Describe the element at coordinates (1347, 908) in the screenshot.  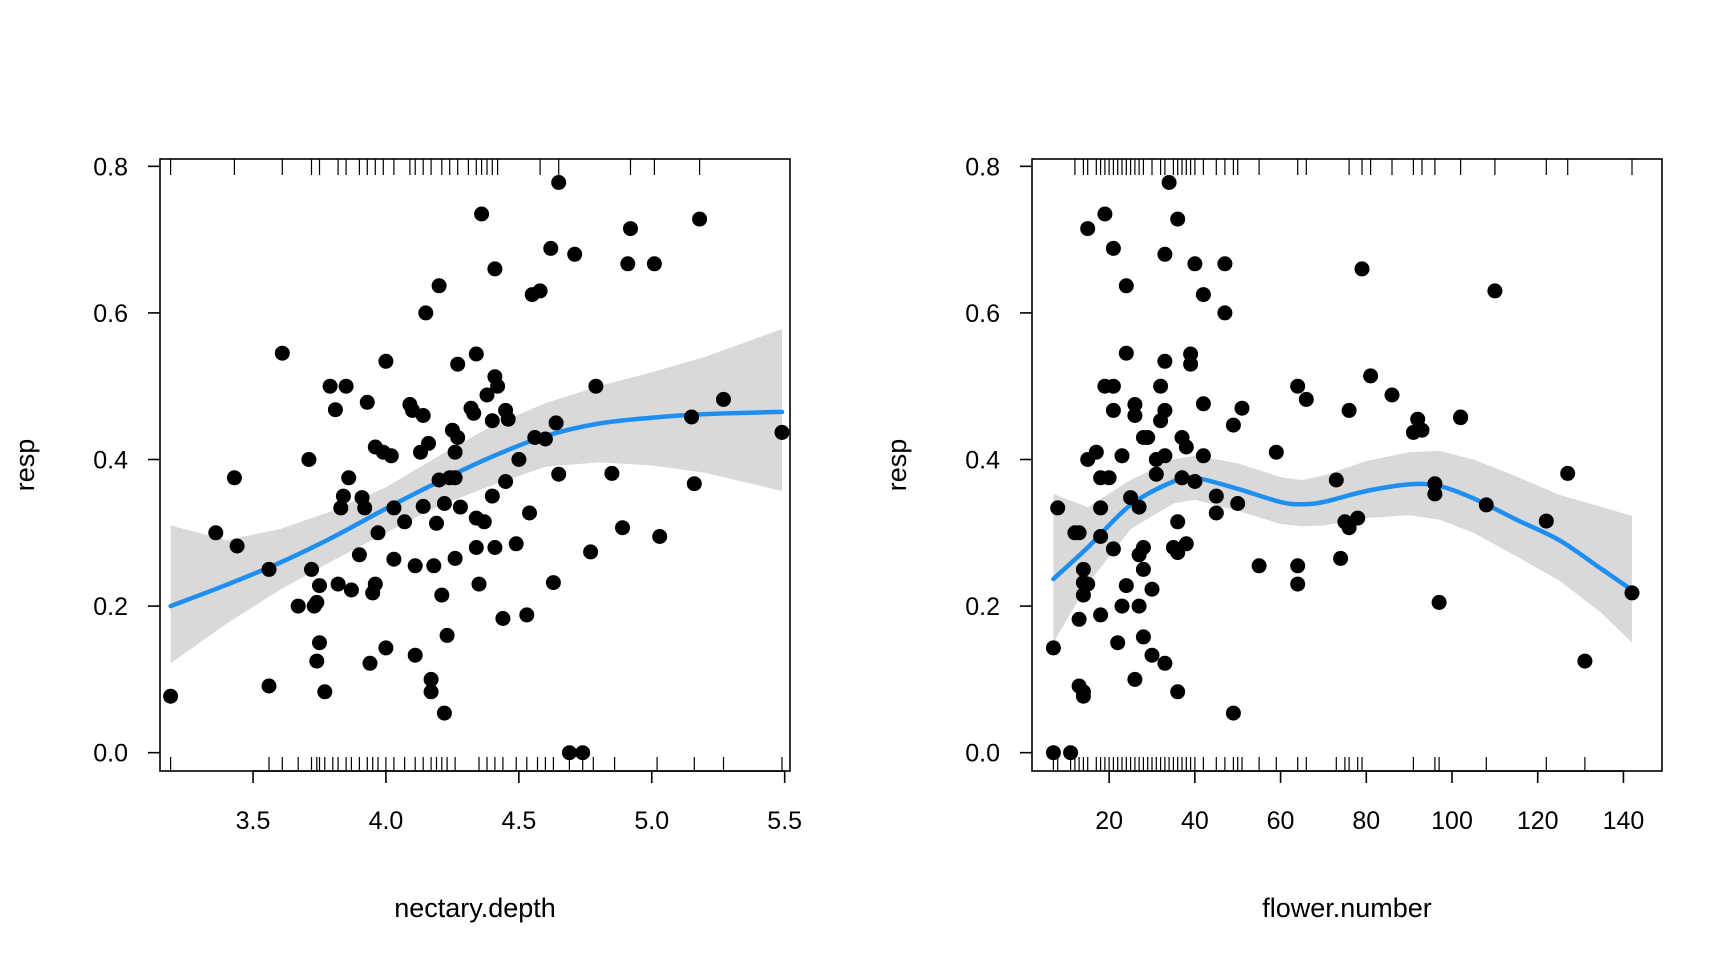
I see `x-axis-label: flower.number` at that location.